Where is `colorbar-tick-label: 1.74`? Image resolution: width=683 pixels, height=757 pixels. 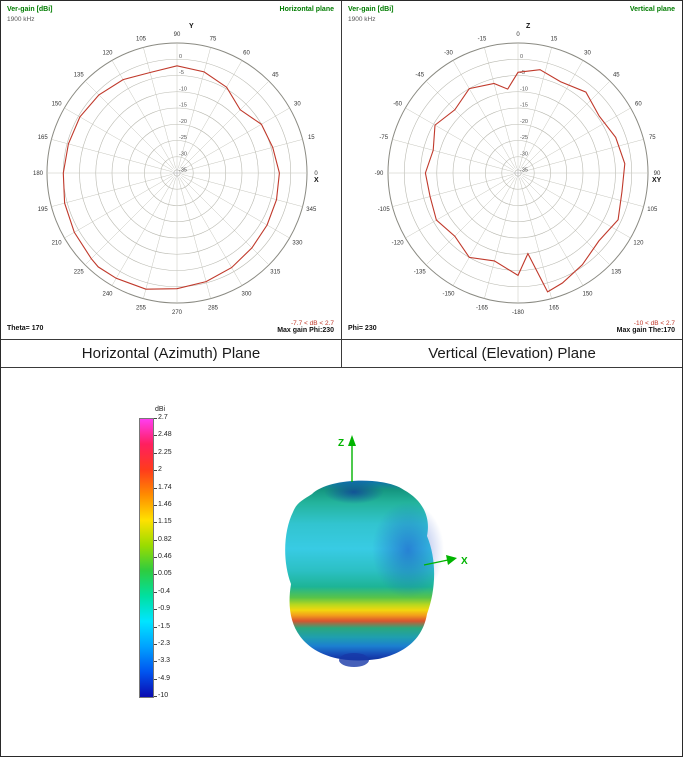 colorbar-tick-label: 1.74 is located at coordinates (165, 487).